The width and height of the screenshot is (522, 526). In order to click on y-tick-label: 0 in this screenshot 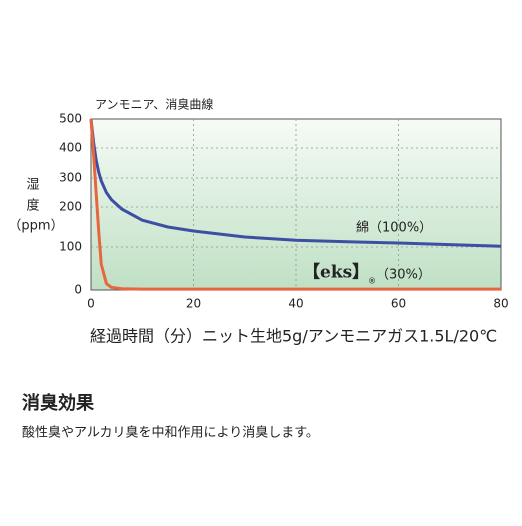, I will do `click(78, 290)`.